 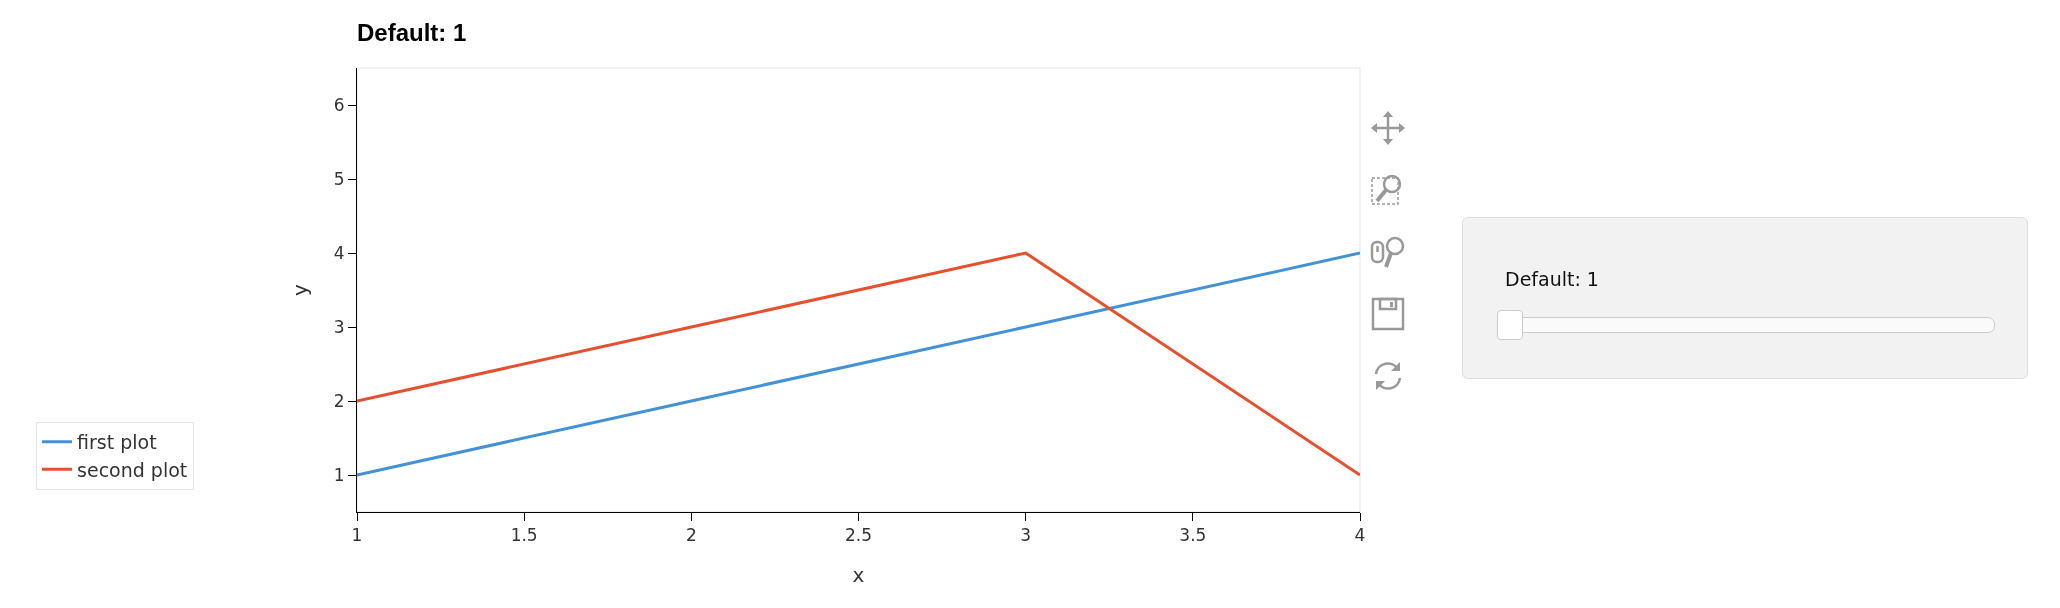 I want to click on y-axis-title: y, so click(x=300, y=289).